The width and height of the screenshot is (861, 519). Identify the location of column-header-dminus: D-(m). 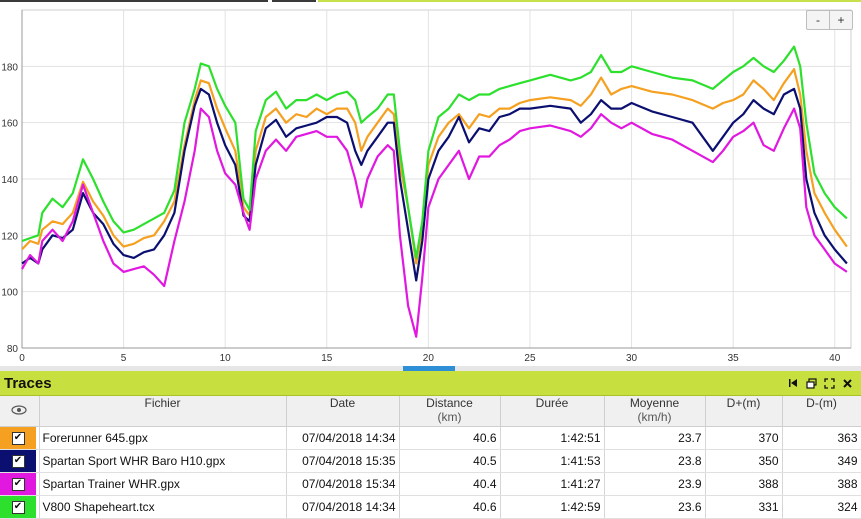
(821, 411).